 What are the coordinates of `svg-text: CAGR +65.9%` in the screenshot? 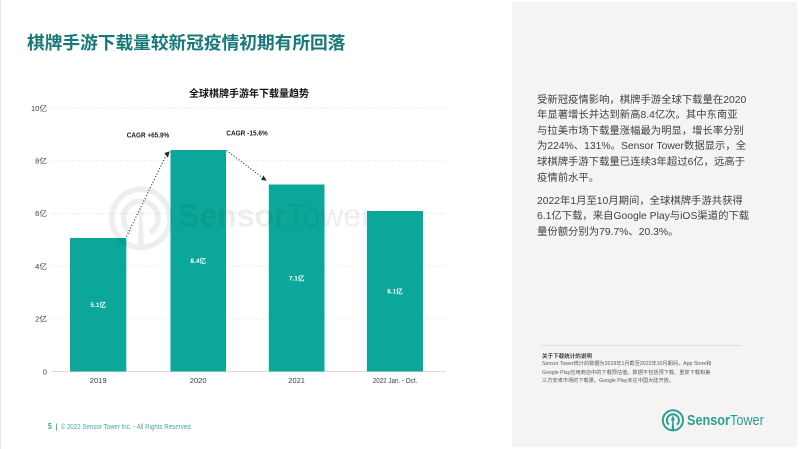 It's located at (148, 134).